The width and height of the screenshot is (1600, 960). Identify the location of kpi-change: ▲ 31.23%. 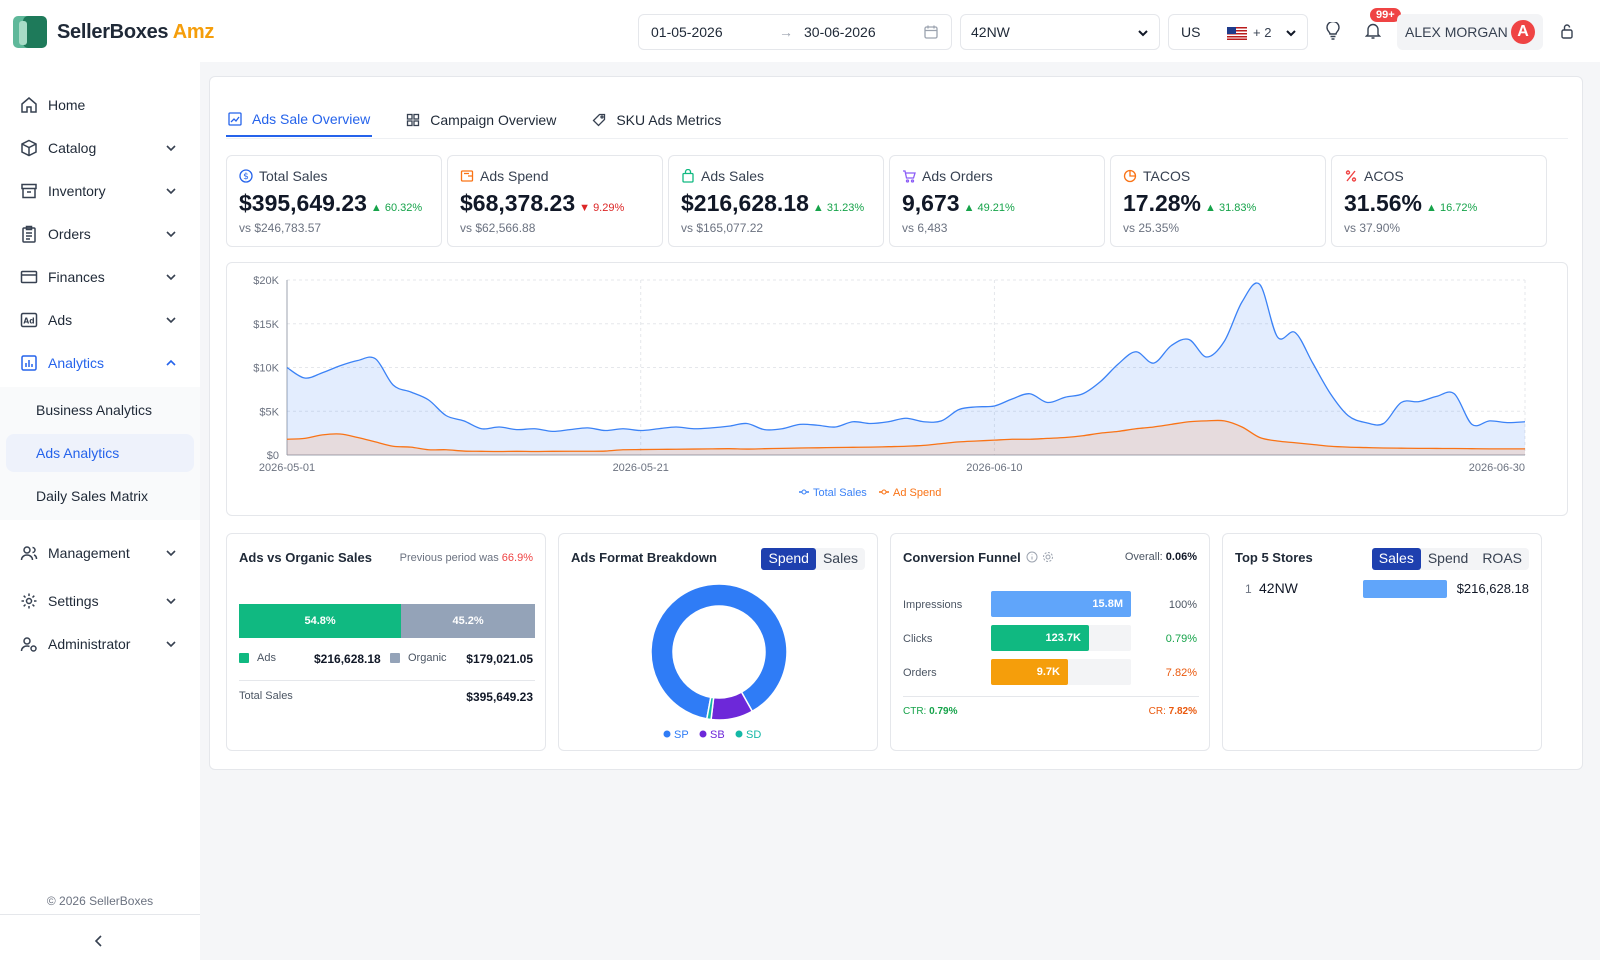
(838, 208).